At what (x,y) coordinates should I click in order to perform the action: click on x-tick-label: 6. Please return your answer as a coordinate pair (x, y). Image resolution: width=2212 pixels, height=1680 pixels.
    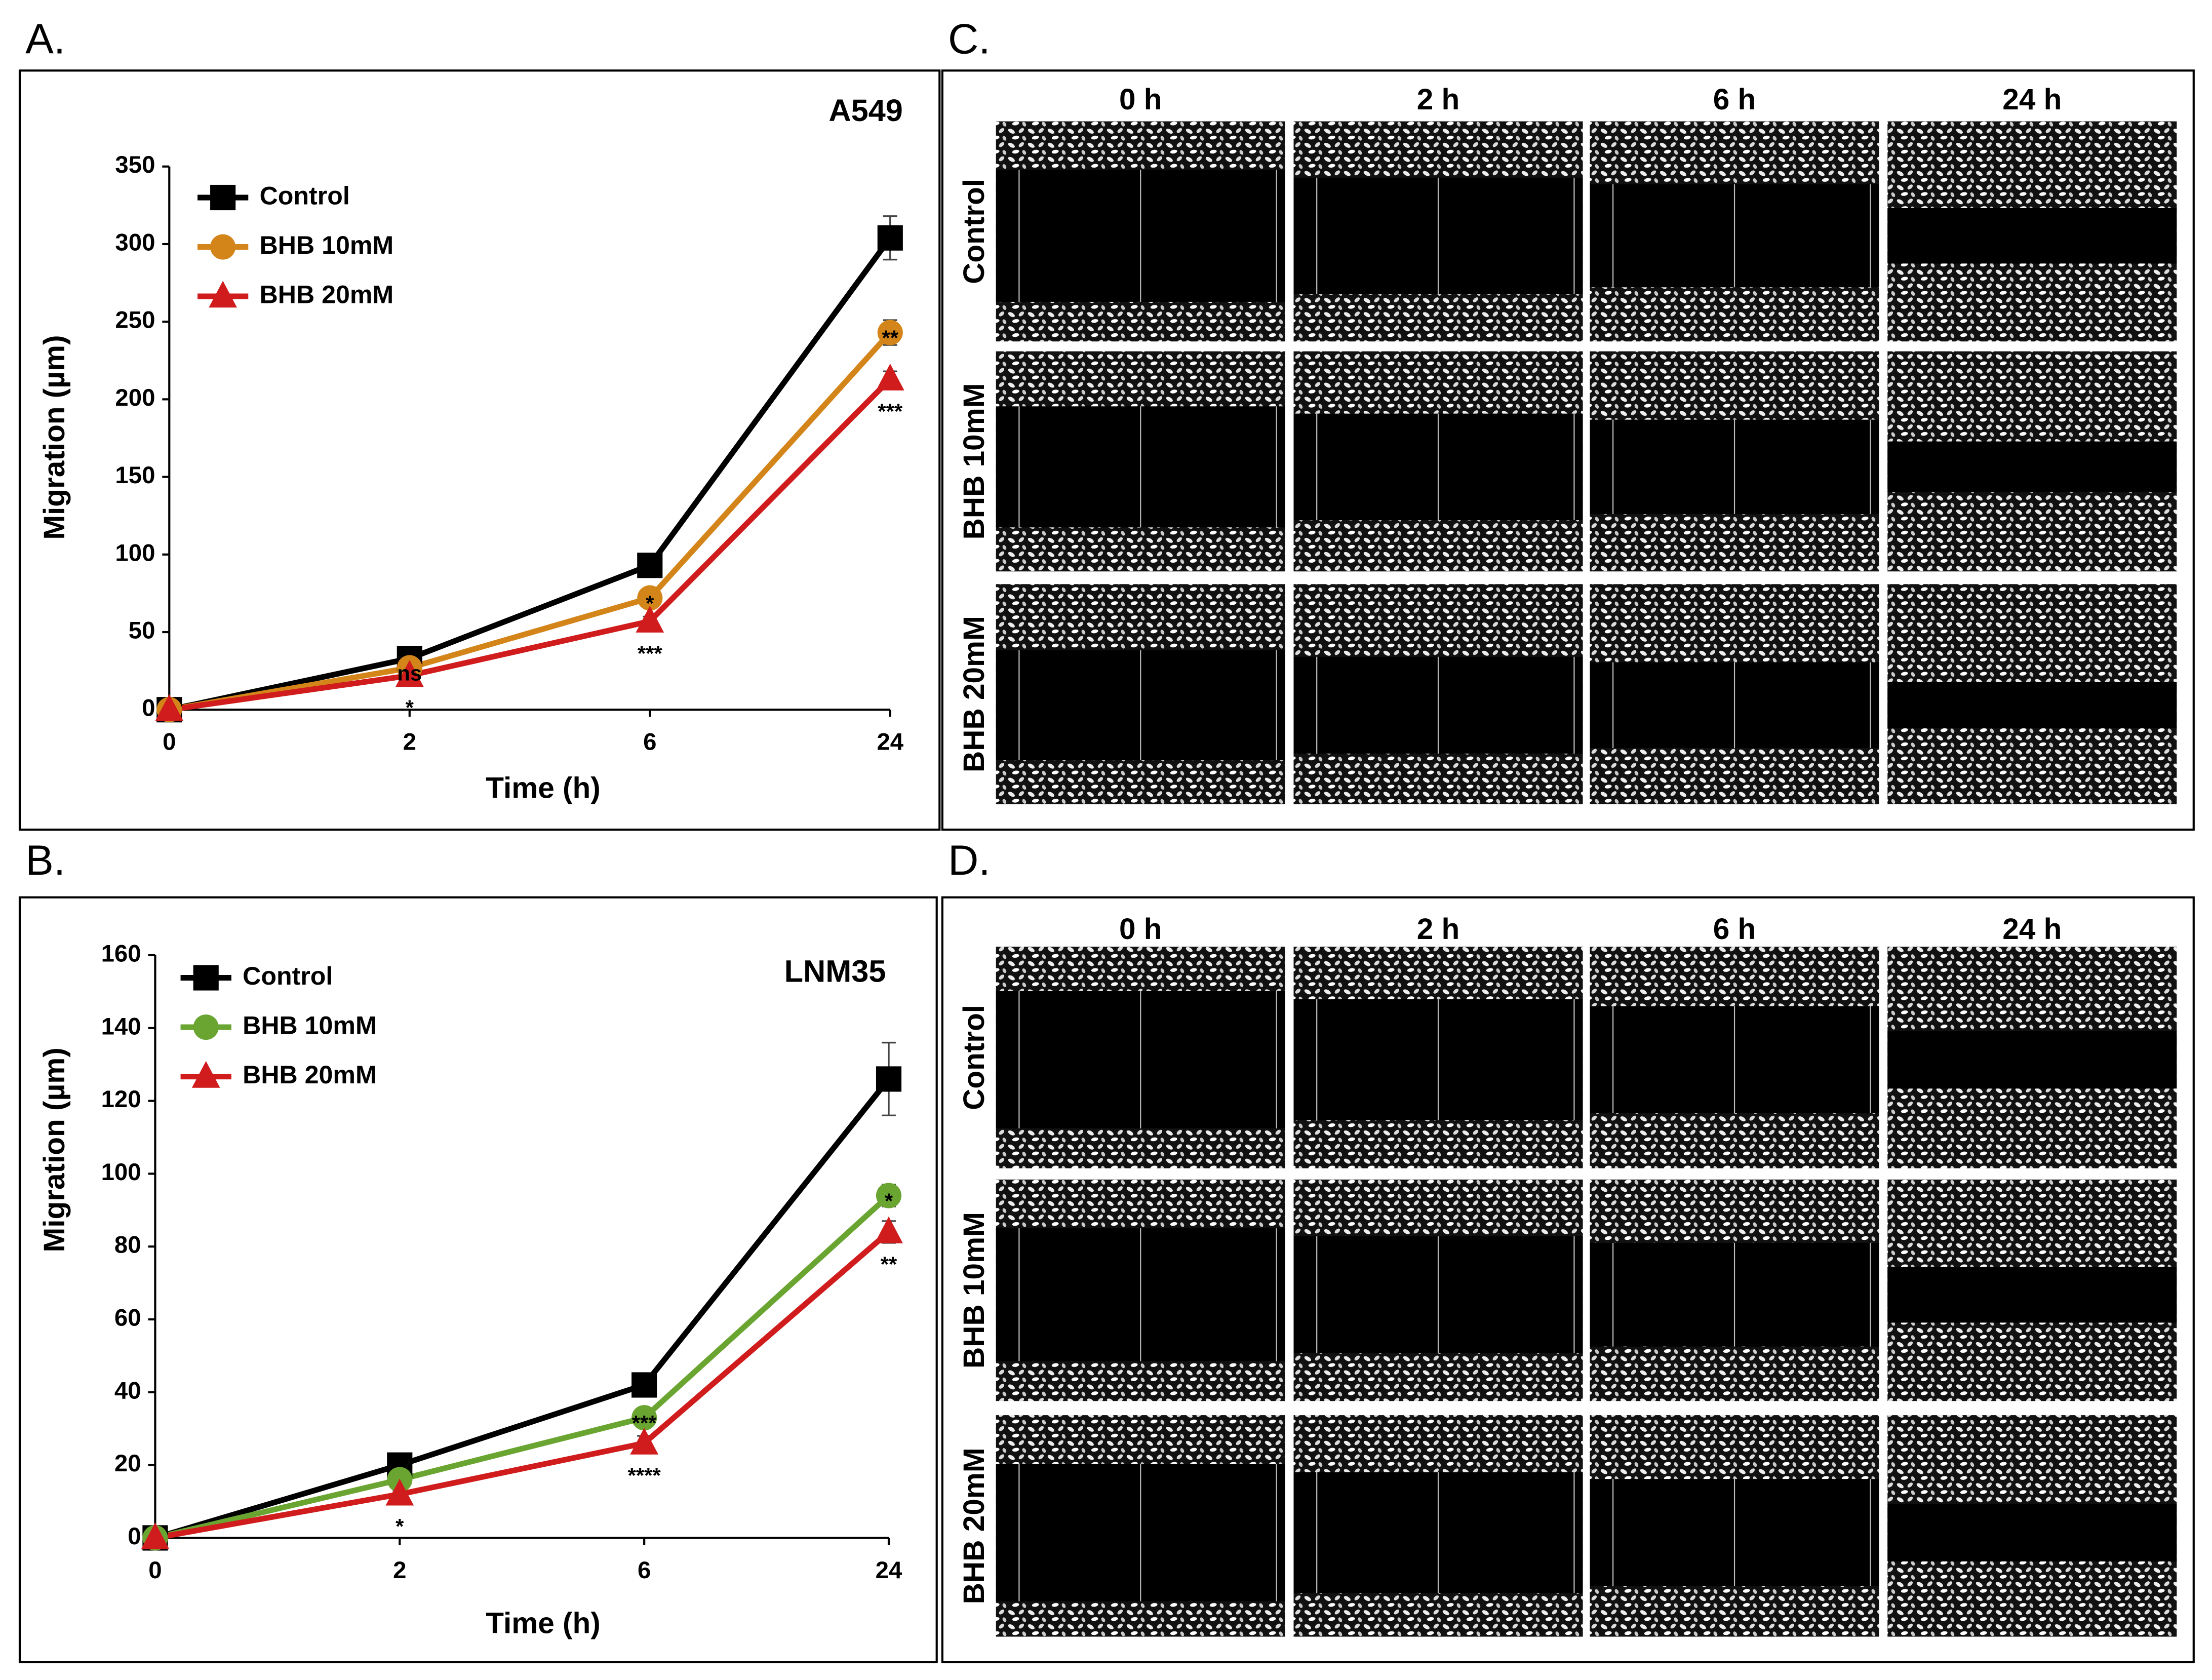
    Looking at the image, I should click on (649, 742).